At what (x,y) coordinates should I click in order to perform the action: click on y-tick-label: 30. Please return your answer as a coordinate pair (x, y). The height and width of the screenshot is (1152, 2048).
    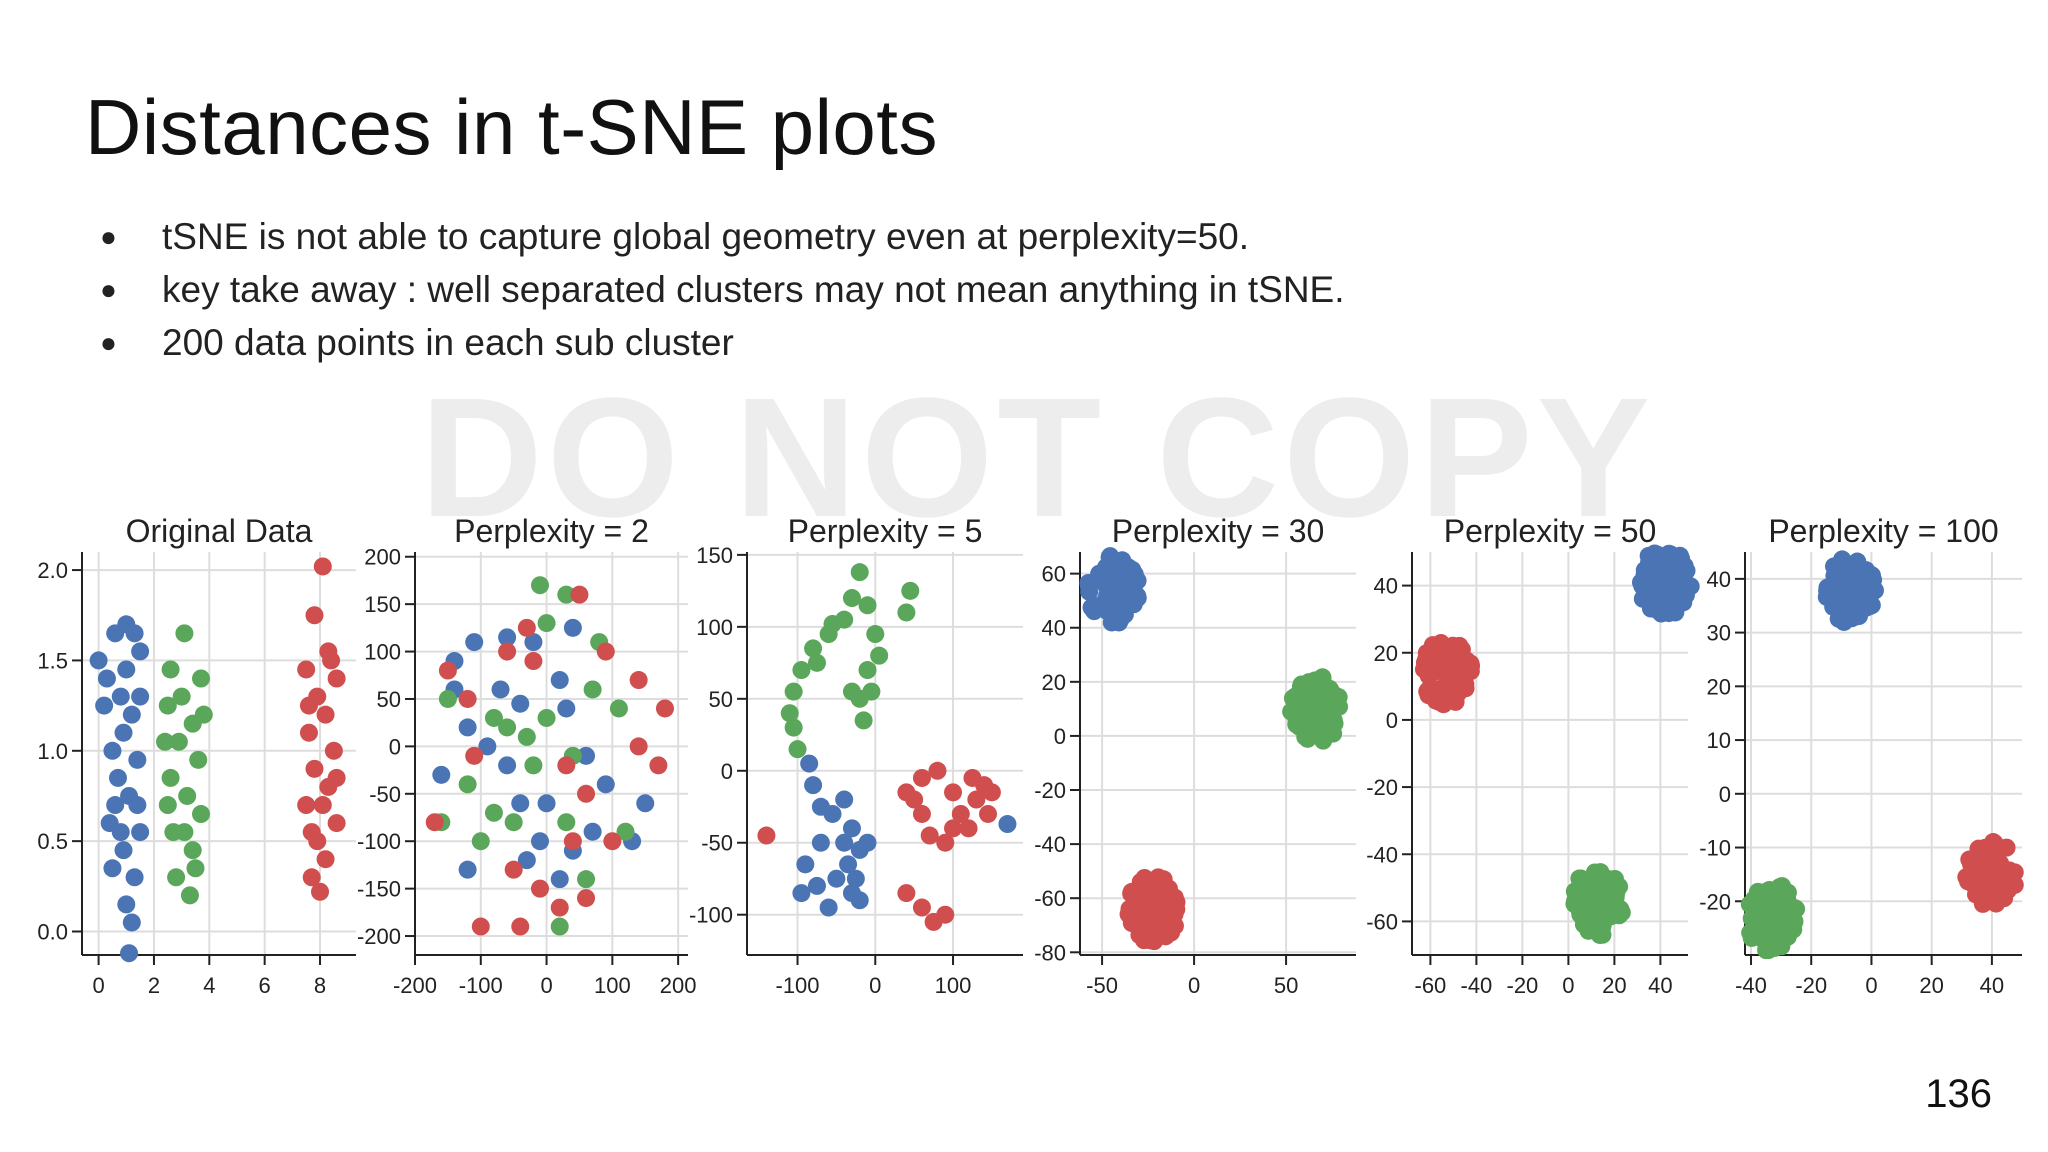
    Looking at the image, I should click on (1719, 633).